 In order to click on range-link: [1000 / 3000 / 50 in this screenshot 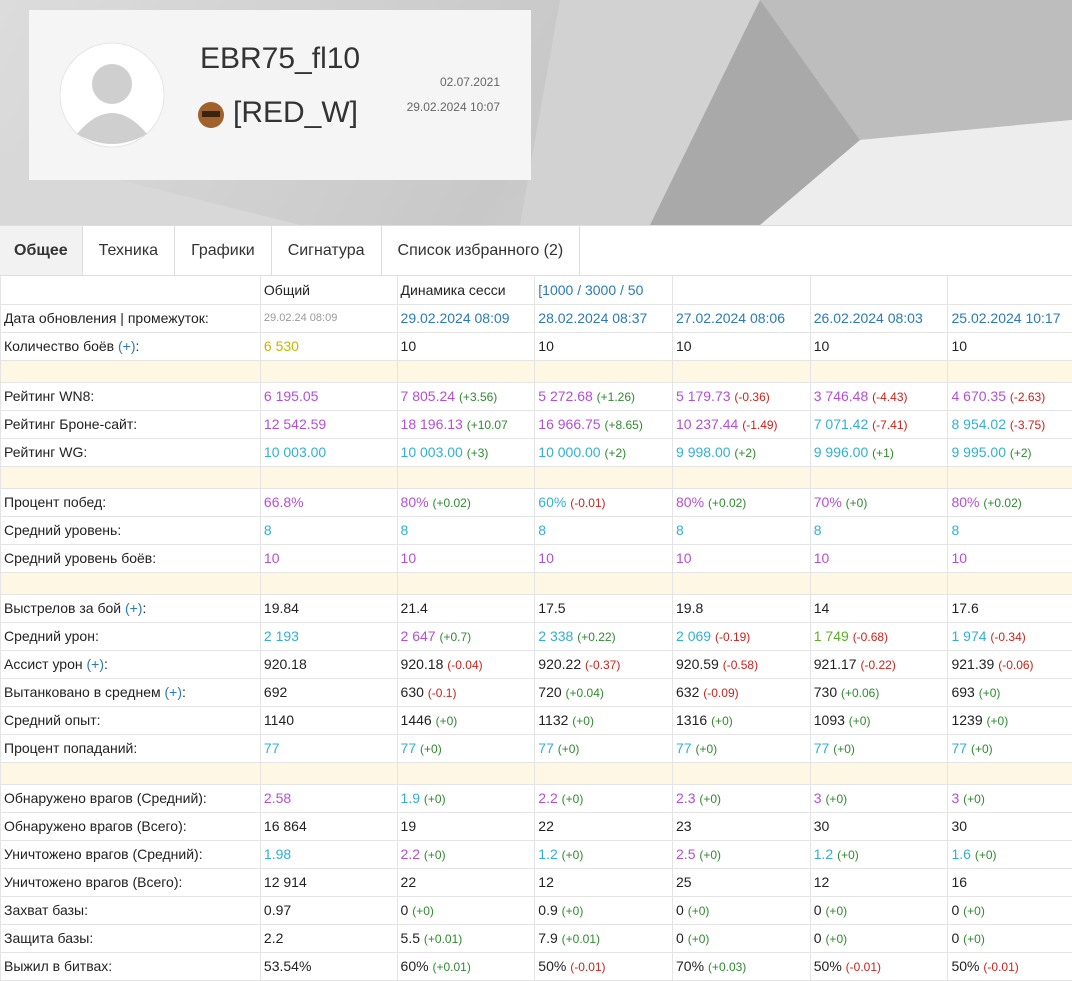, I will do `click(604, 290)`.